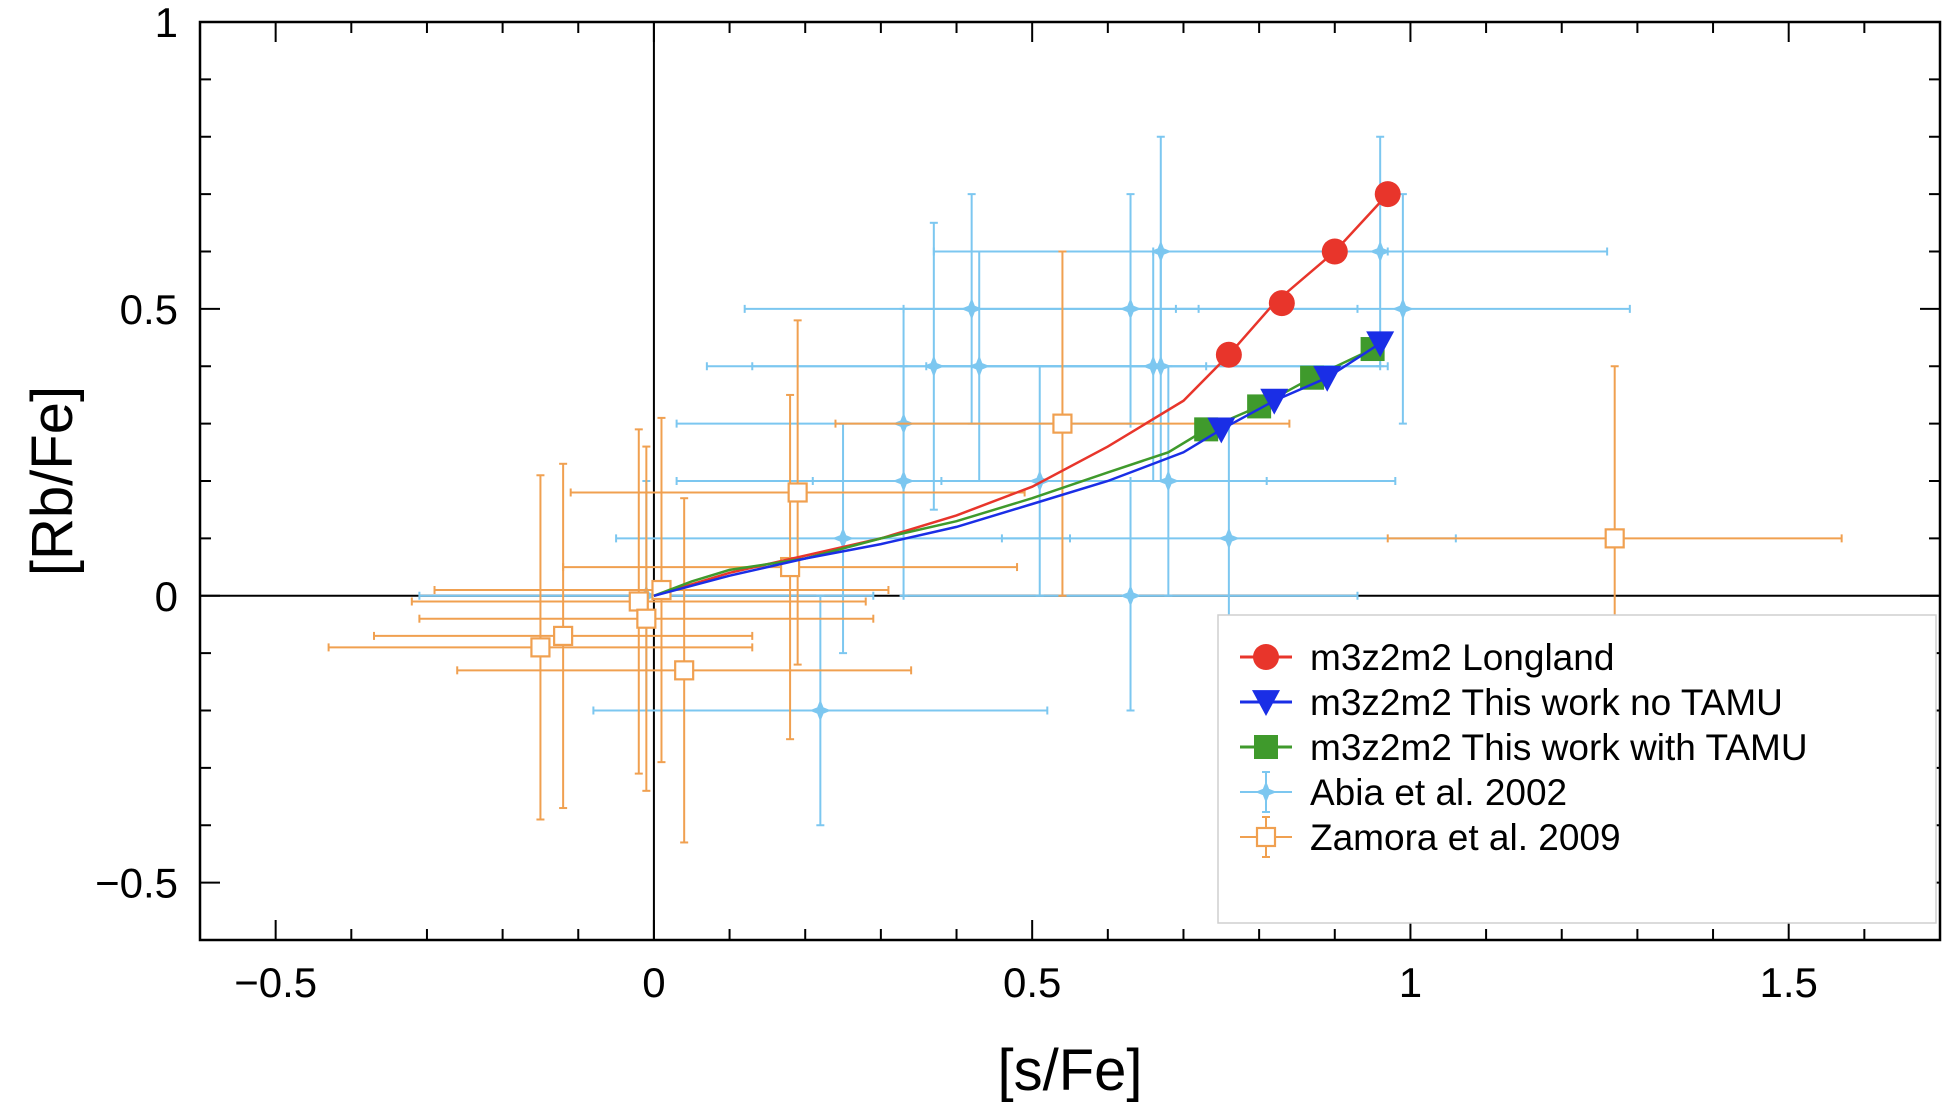  I want to click on legend-label: Zamora et al. 2009, so click(1465, 837).